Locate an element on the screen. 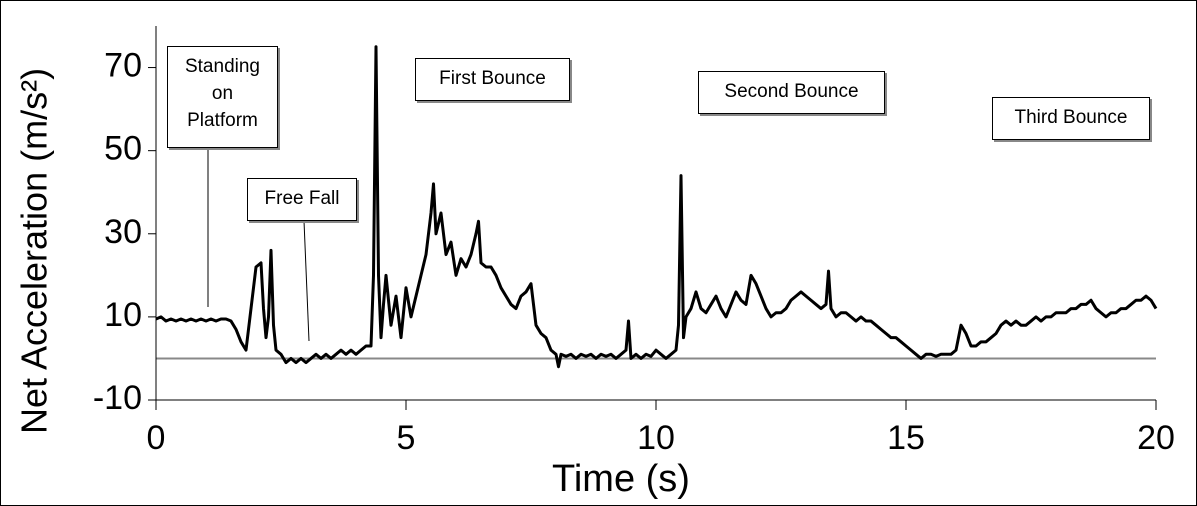 The height and width of the screenshot is (506, 1197). y-tick-label: 50 is located at coordinates (123, 149).